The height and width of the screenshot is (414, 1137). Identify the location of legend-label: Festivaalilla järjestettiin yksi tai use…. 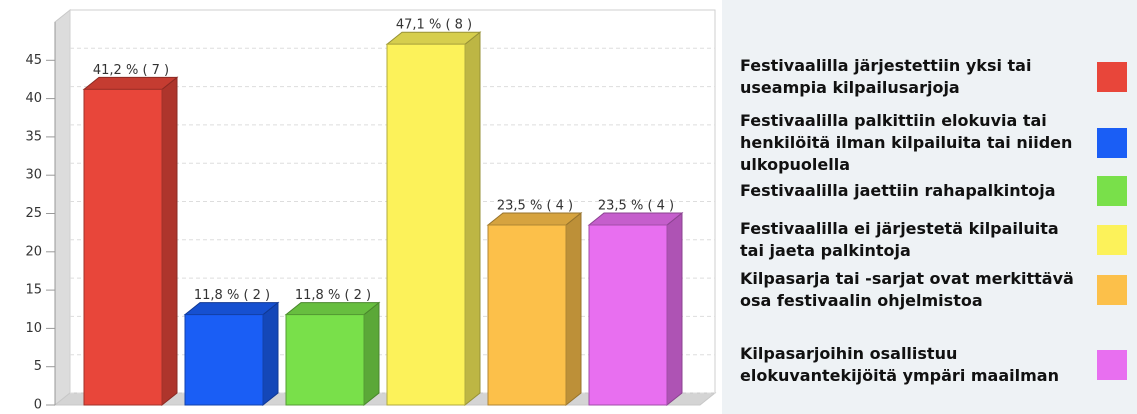
(886, 76).